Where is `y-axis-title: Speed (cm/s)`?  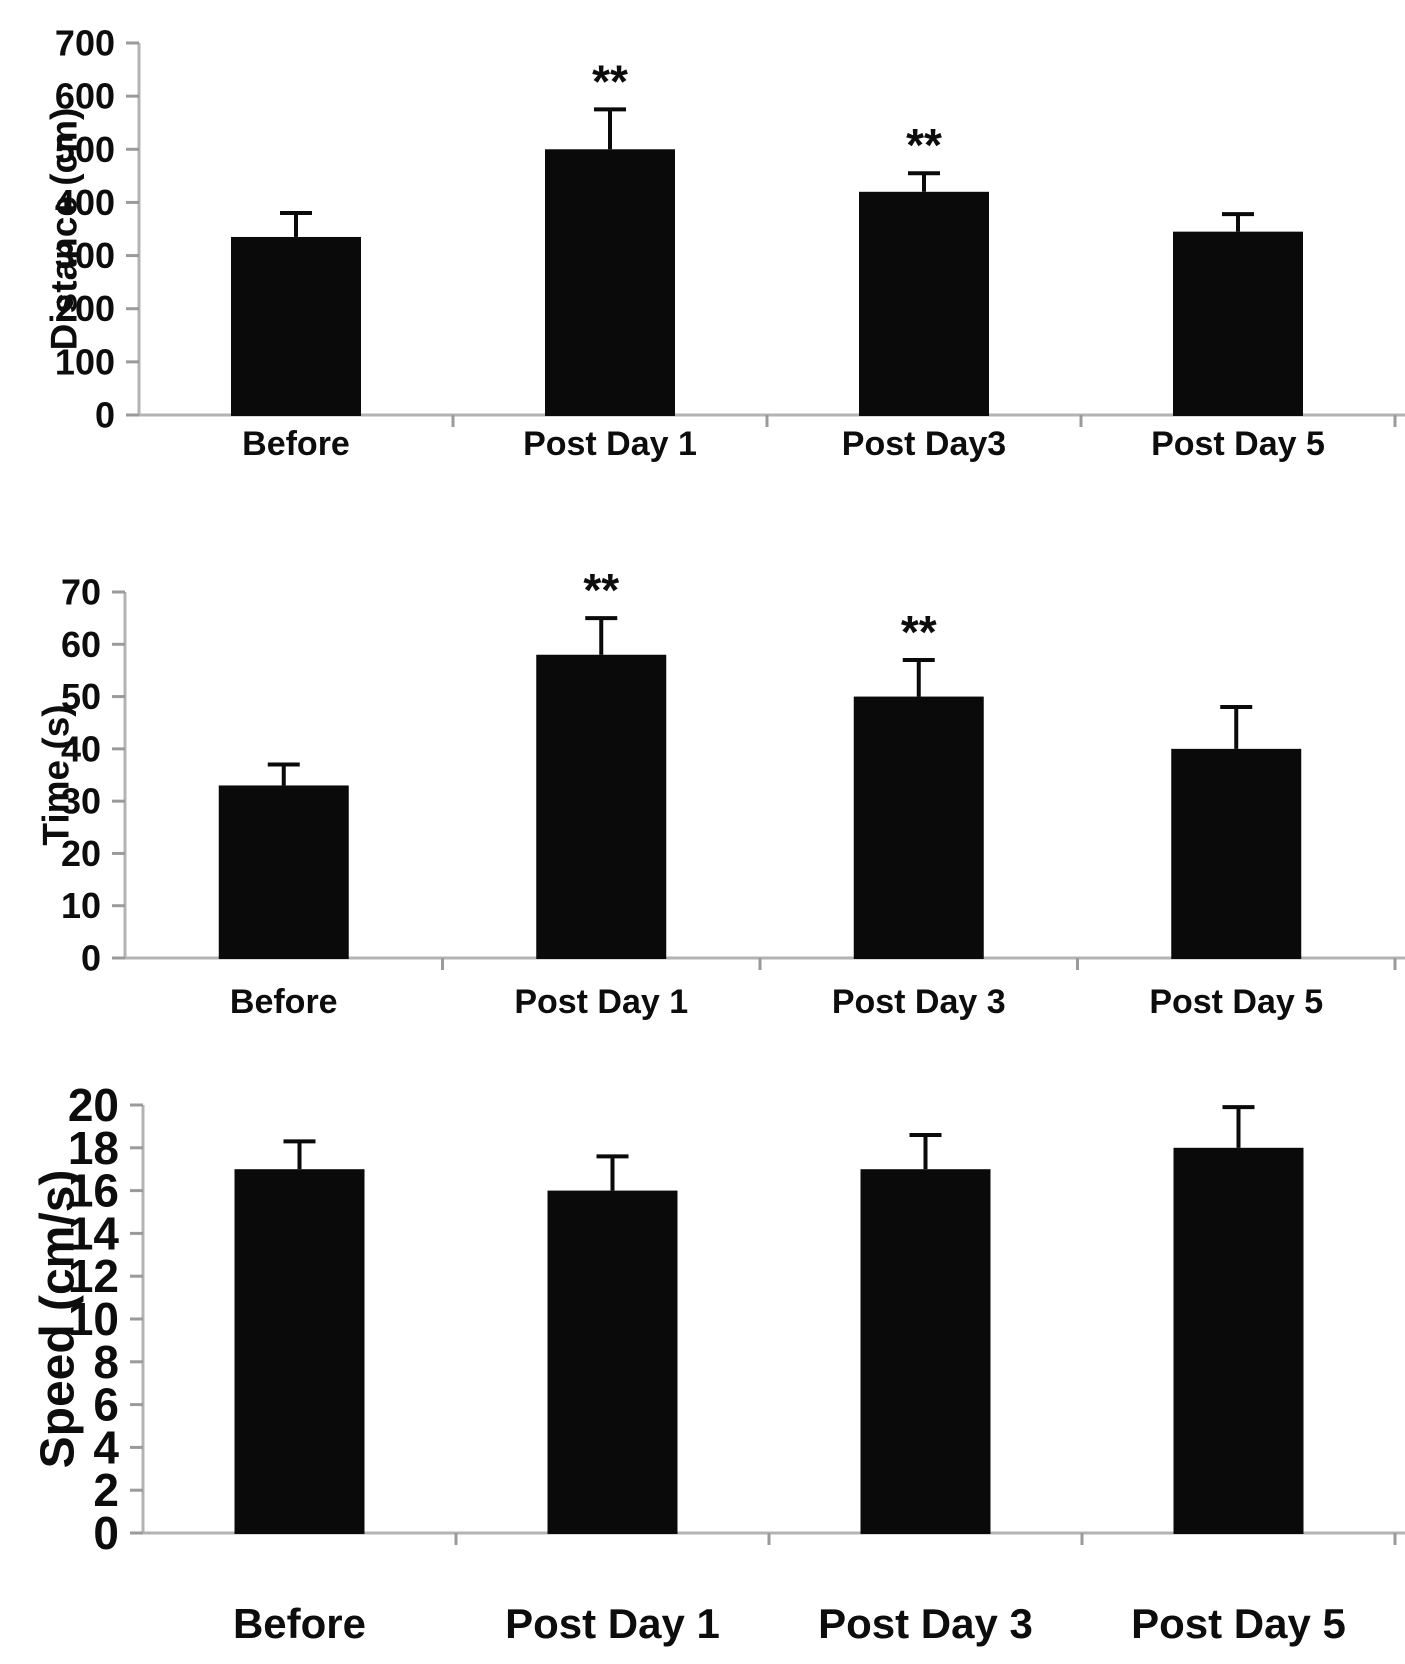
y-axis-title: Speed (cm/s) is located at coordinates (58, 1319).